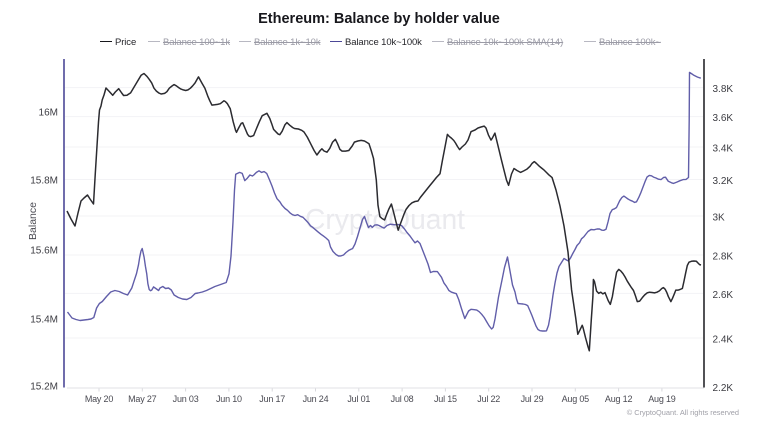 This screenshot has width=758, height=426. I want to click on svg-text: May 20, so click(99, 399).